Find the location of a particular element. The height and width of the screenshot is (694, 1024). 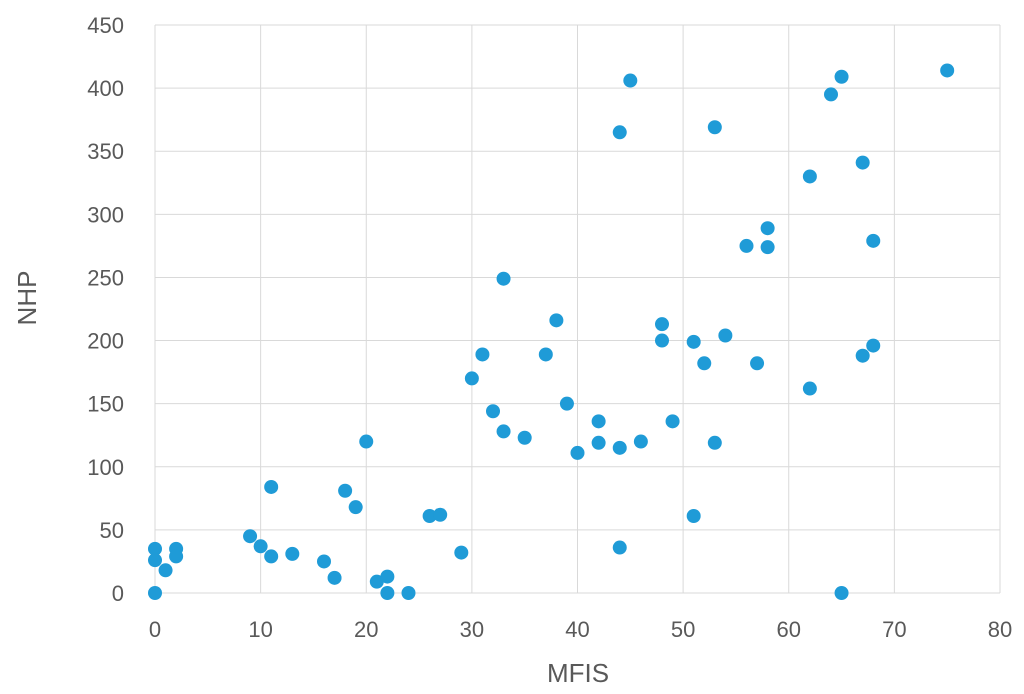

y-tick-label: 100 is located at coordinates (105, 467).